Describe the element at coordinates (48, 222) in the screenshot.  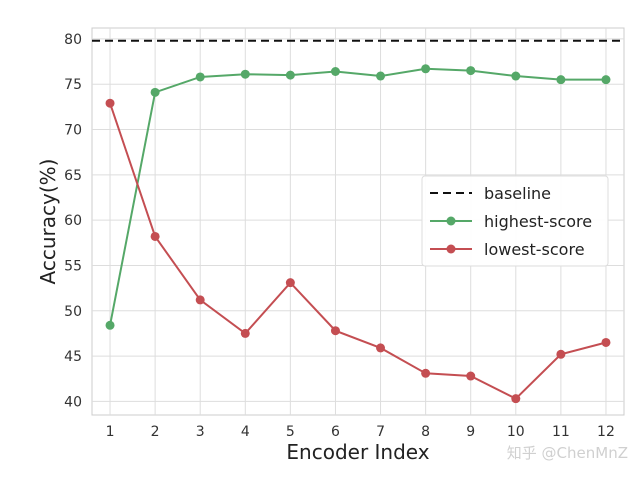
I see `y-axis-label: Accuracy(%)` at that location.